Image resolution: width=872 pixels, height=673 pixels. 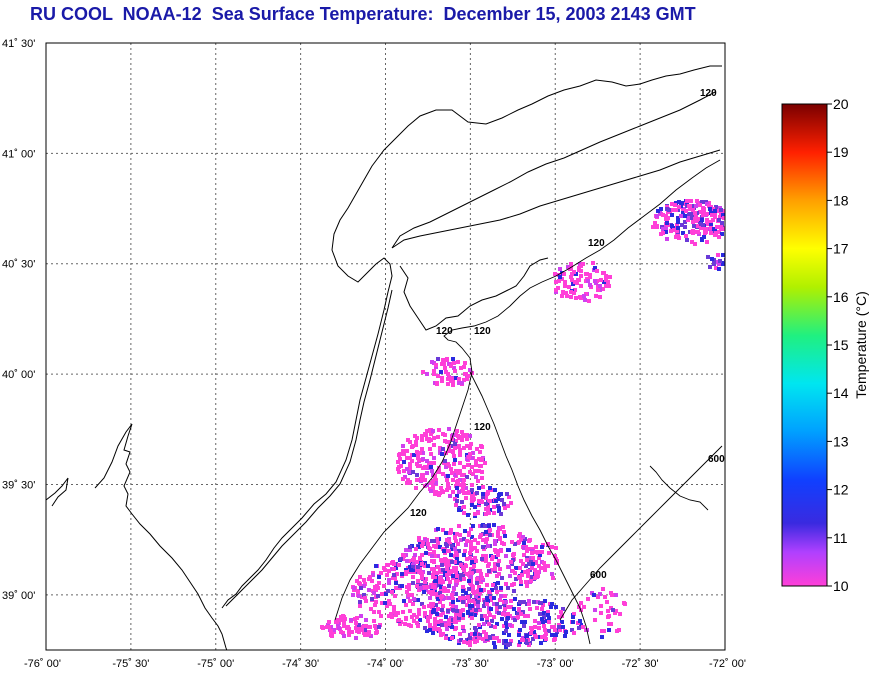 What do you see at coordinates (841, 441) in the screenshot?
I see `colorbar-tick-label: 13` at bounding box center [841, 441].